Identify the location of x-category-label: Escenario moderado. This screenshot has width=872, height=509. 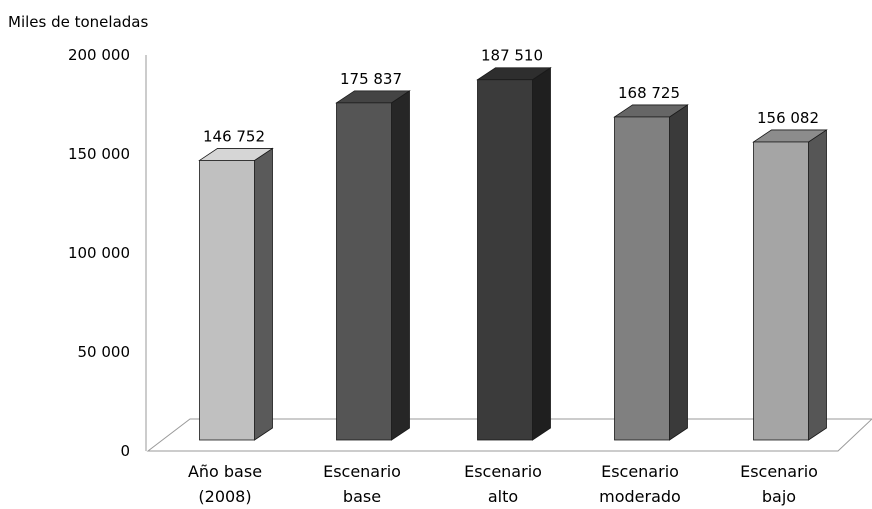
(640, 484).